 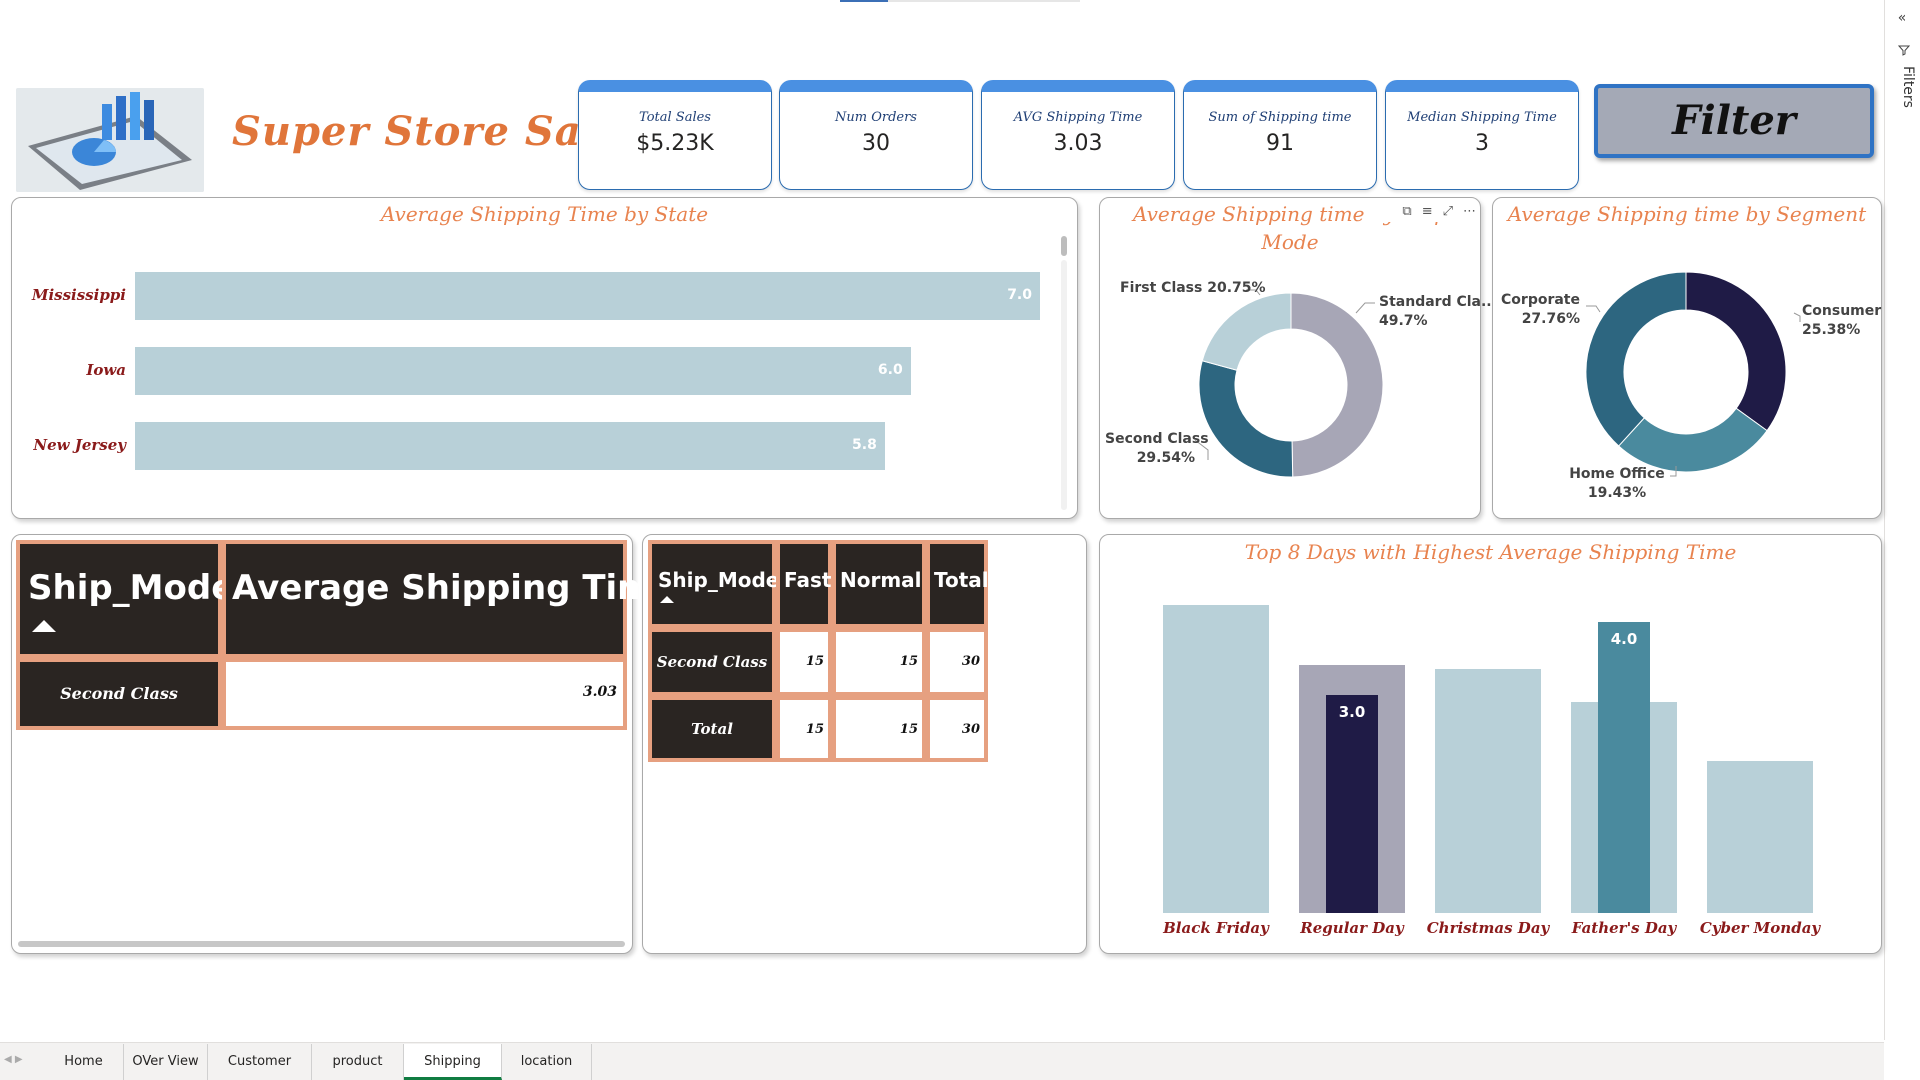 I want to click on filter-icon: ≡, so click(x=1427, y=211).